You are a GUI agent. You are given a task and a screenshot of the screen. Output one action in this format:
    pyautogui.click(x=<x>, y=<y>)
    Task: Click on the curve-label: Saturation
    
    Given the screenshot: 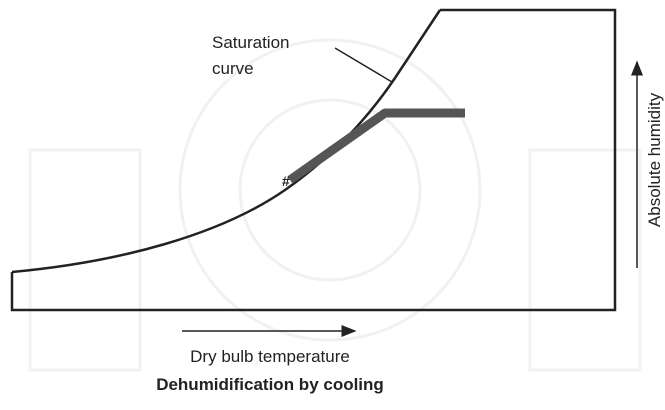 What is the action you would take?
    pyautogui.click(x=251, y=42)
    